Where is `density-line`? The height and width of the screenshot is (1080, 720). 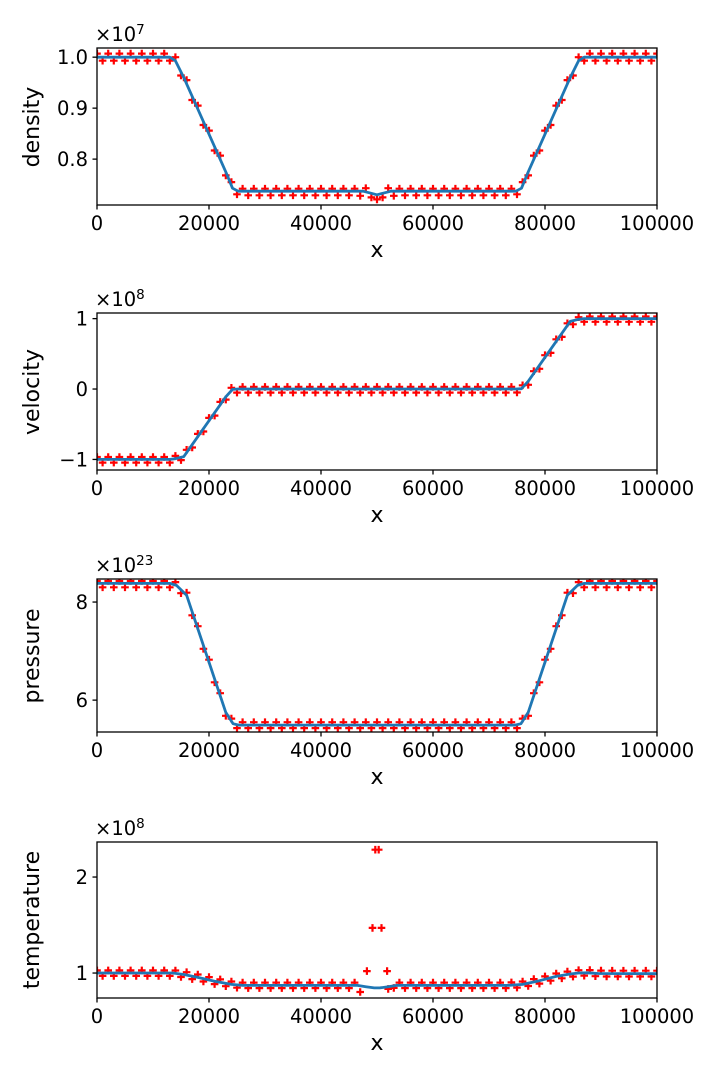 density-line is located at coordinates (377, 126).